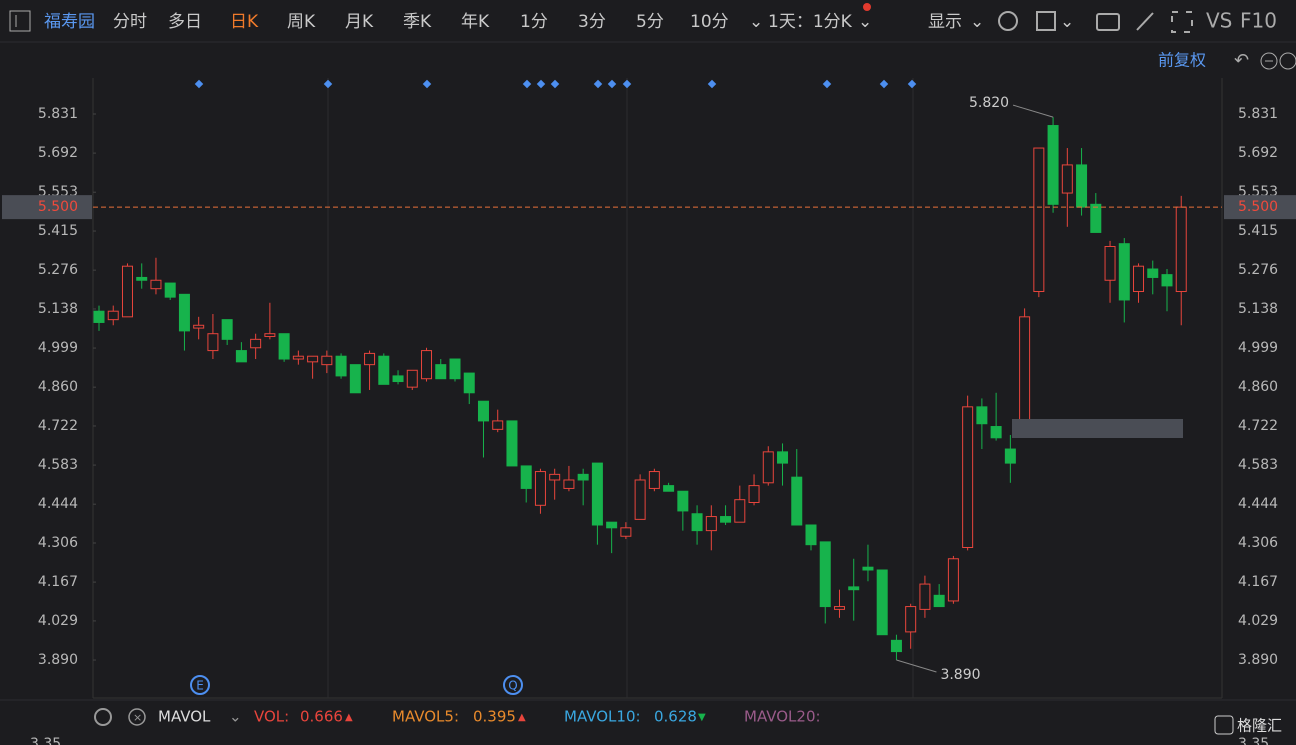  I want to click on mavol10-value: 0.628, so click(675, 717).